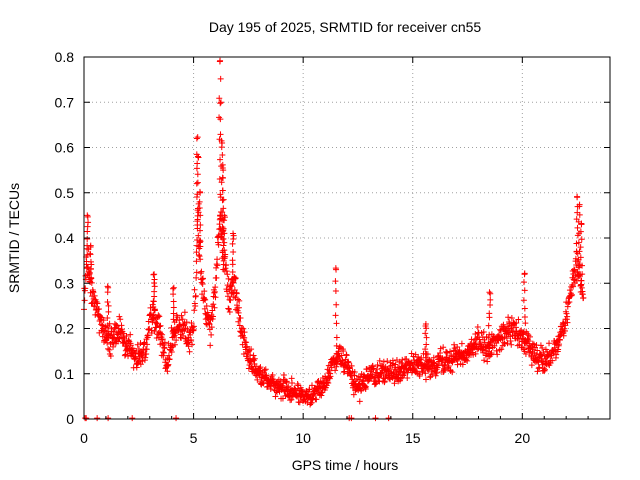 This screenshot has height=480, width=640. I want to click on x-axis-label: GPS time / hours, so click(345, 465).